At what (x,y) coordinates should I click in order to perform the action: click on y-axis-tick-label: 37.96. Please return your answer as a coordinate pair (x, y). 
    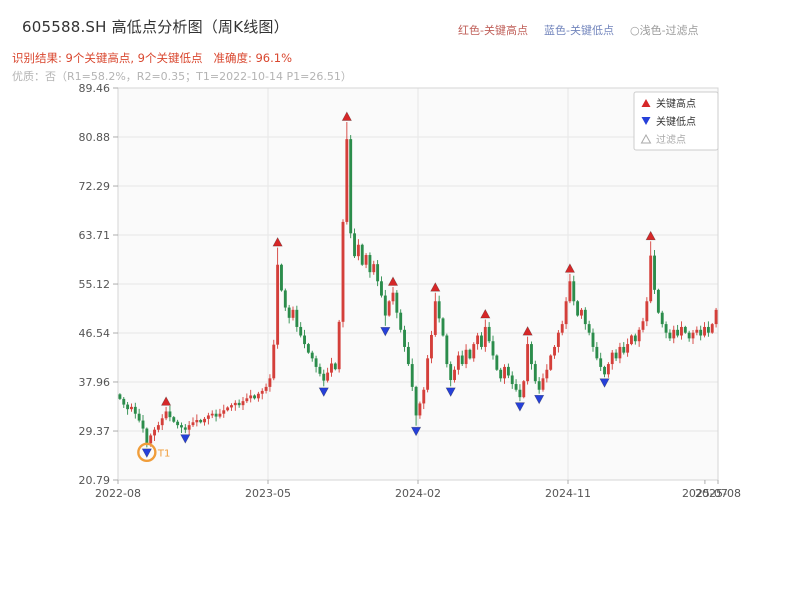
    Looking at the image, I should click on (95, 382).